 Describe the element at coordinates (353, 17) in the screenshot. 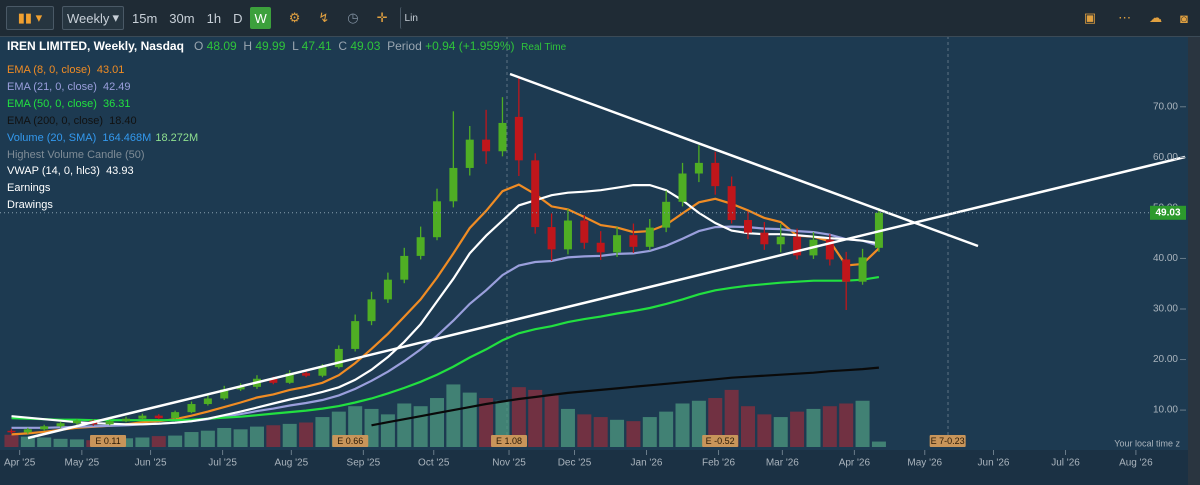

I see `clock-icon: ◷` at that location.